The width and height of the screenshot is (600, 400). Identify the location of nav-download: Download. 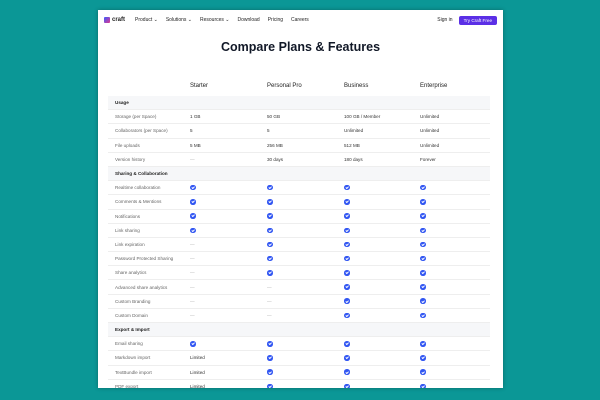
(248, 20).